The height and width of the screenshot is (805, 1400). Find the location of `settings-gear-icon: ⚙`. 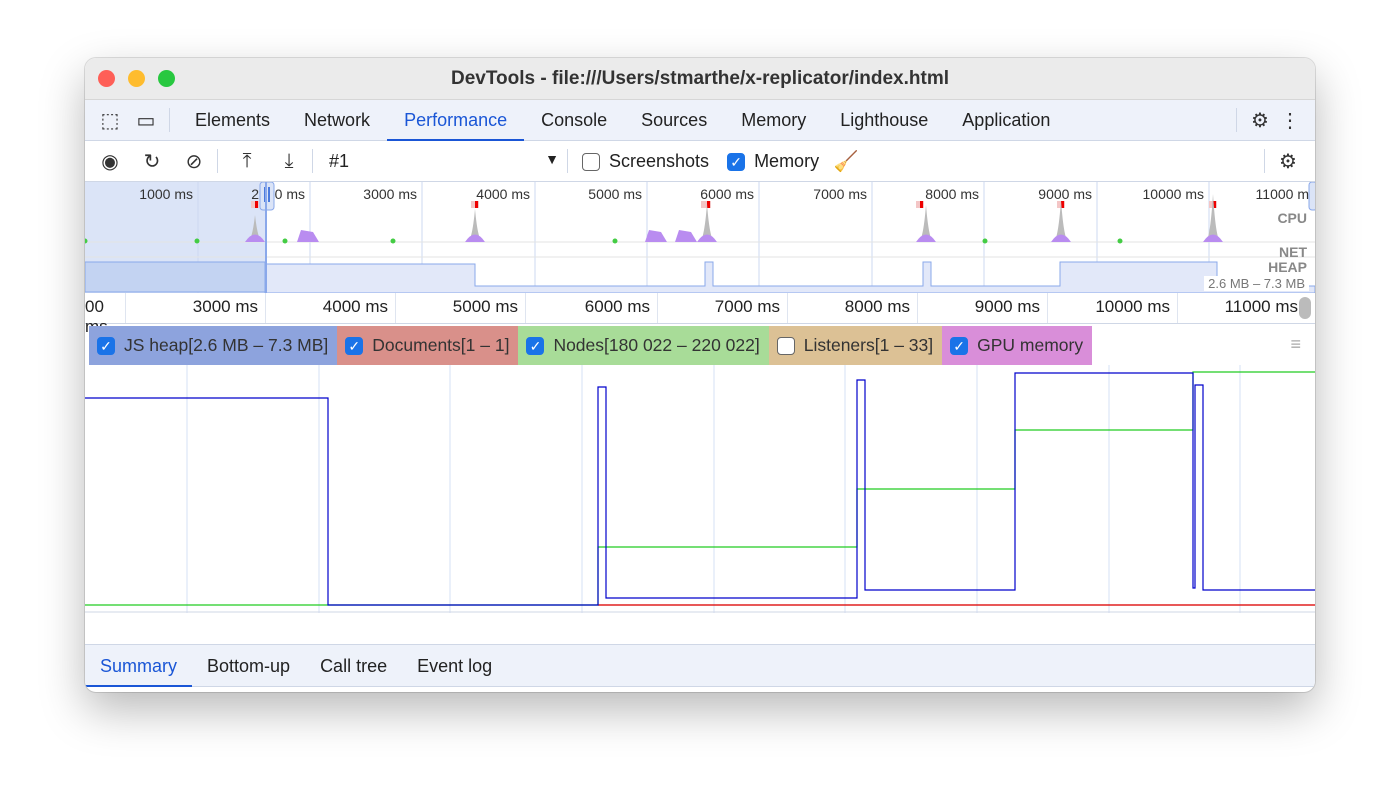

settings-gear-icon: ⚙ is located at coordinates (1260, 120).